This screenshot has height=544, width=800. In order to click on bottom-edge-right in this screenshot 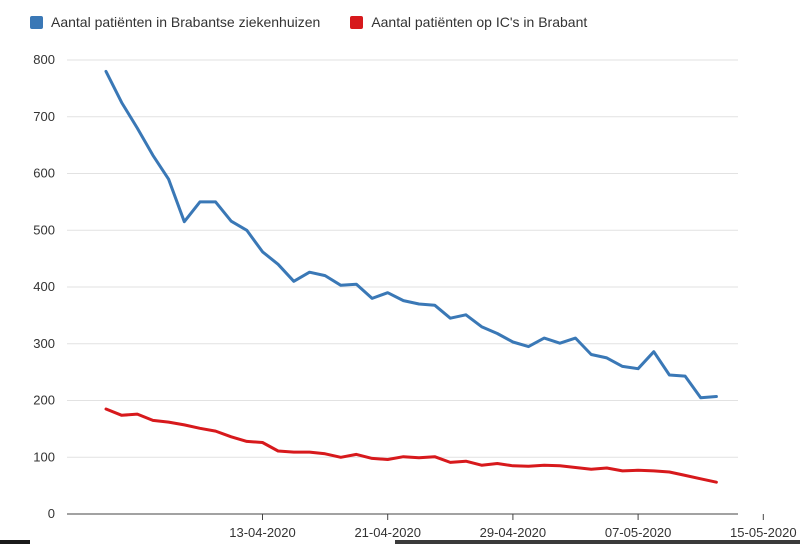, I will do `click(597, 542)`.